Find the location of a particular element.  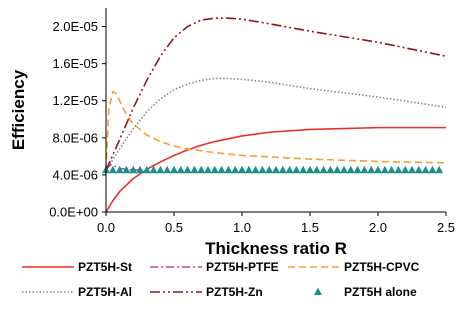

legend-pzt5h-zn-label: PZT5H-Zn is located at coordinates (234, 292).